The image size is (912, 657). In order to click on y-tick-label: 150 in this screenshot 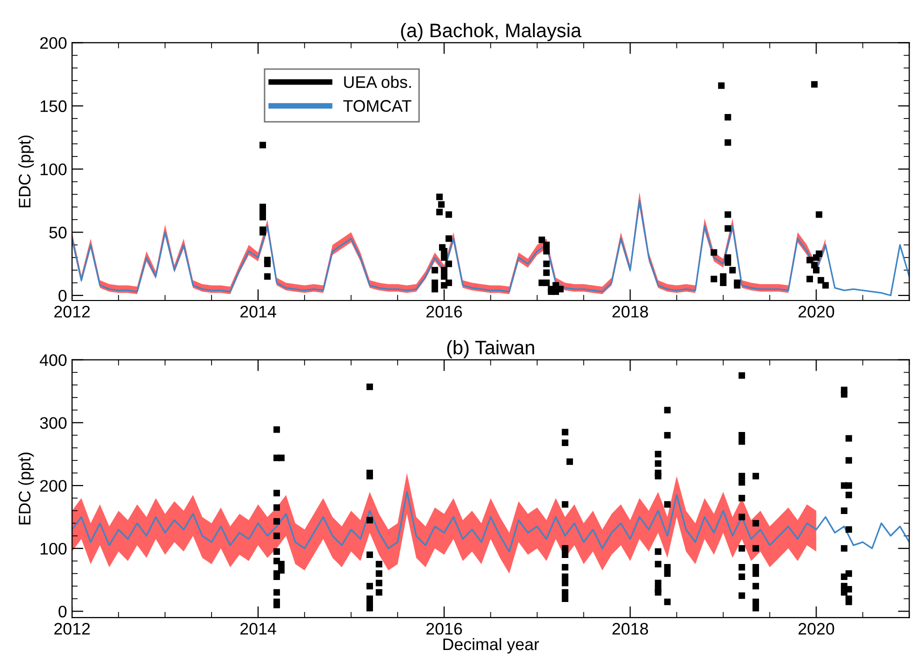, I will do `click(53, 106)`.